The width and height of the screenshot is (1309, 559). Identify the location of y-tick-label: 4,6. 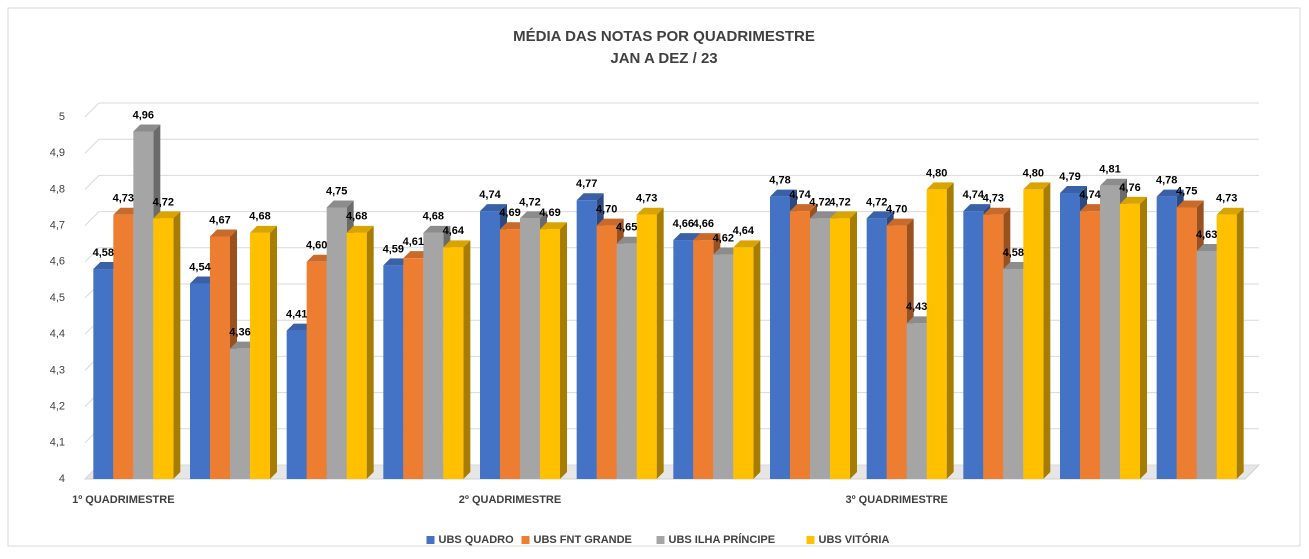
(57, 262).